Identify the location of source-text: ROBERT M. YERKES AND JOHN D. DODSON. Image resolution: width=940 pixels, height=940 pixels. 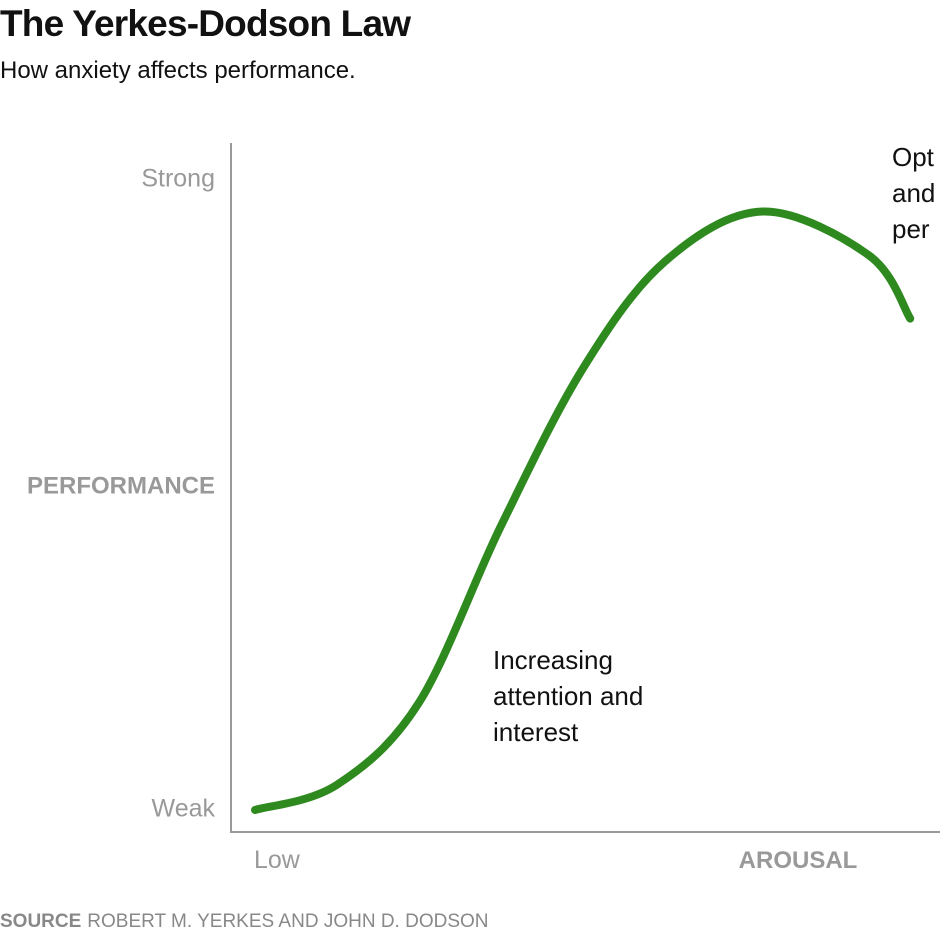
(288, 921).